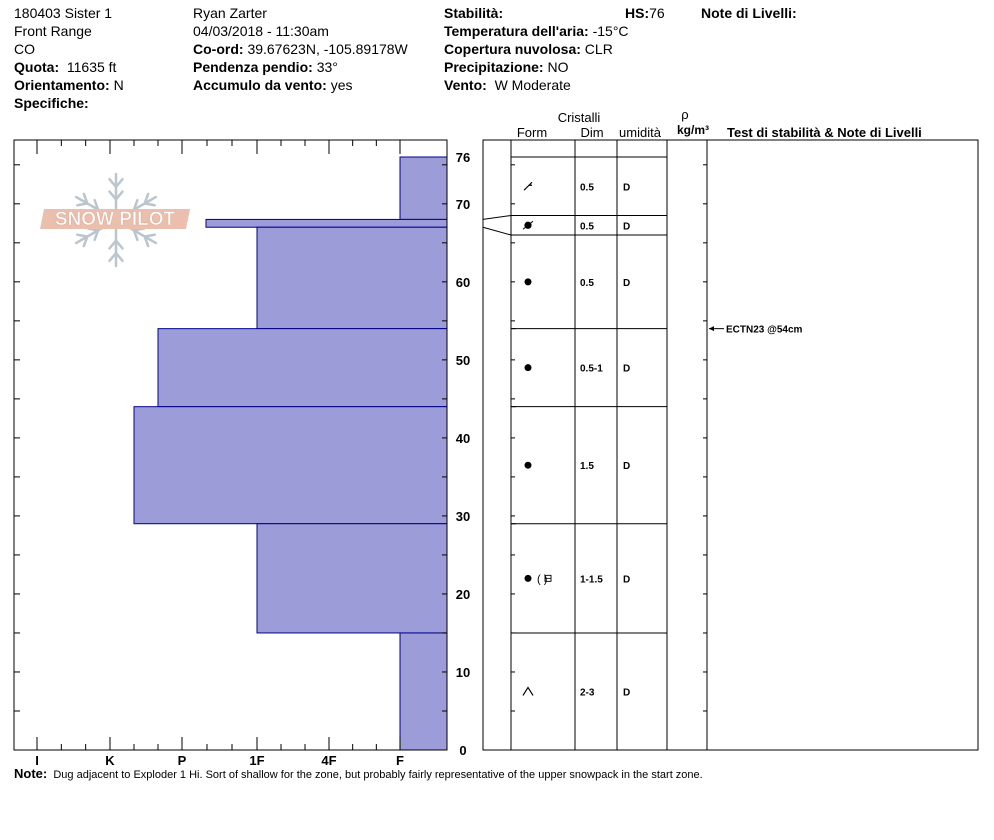 This screenshot has height=840, width=994. I want to click on logo-banner, so click(115, 219).